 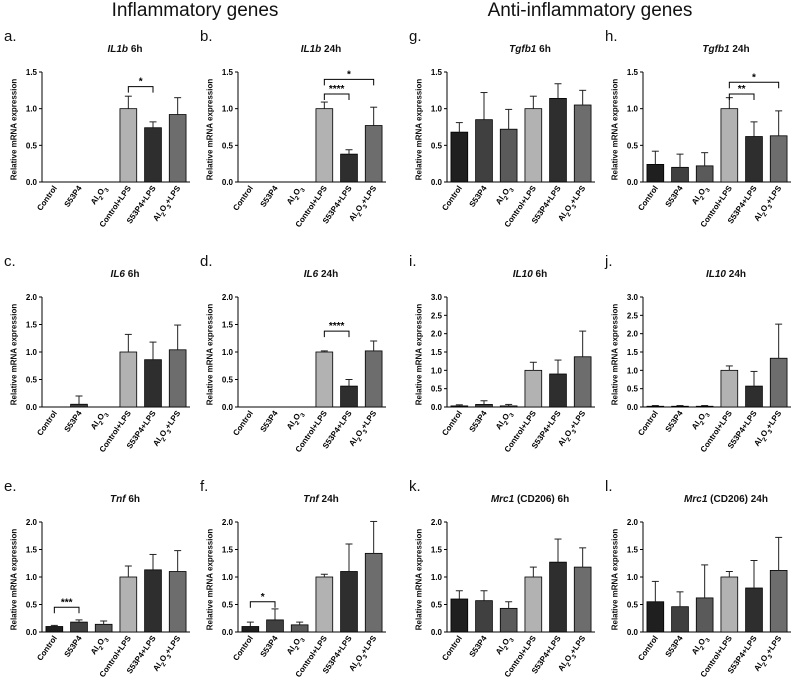 What do you see at coordinates (135, 49) in the screenshot?
I see `timepoint: 6h` at bounding box center [135, 49].